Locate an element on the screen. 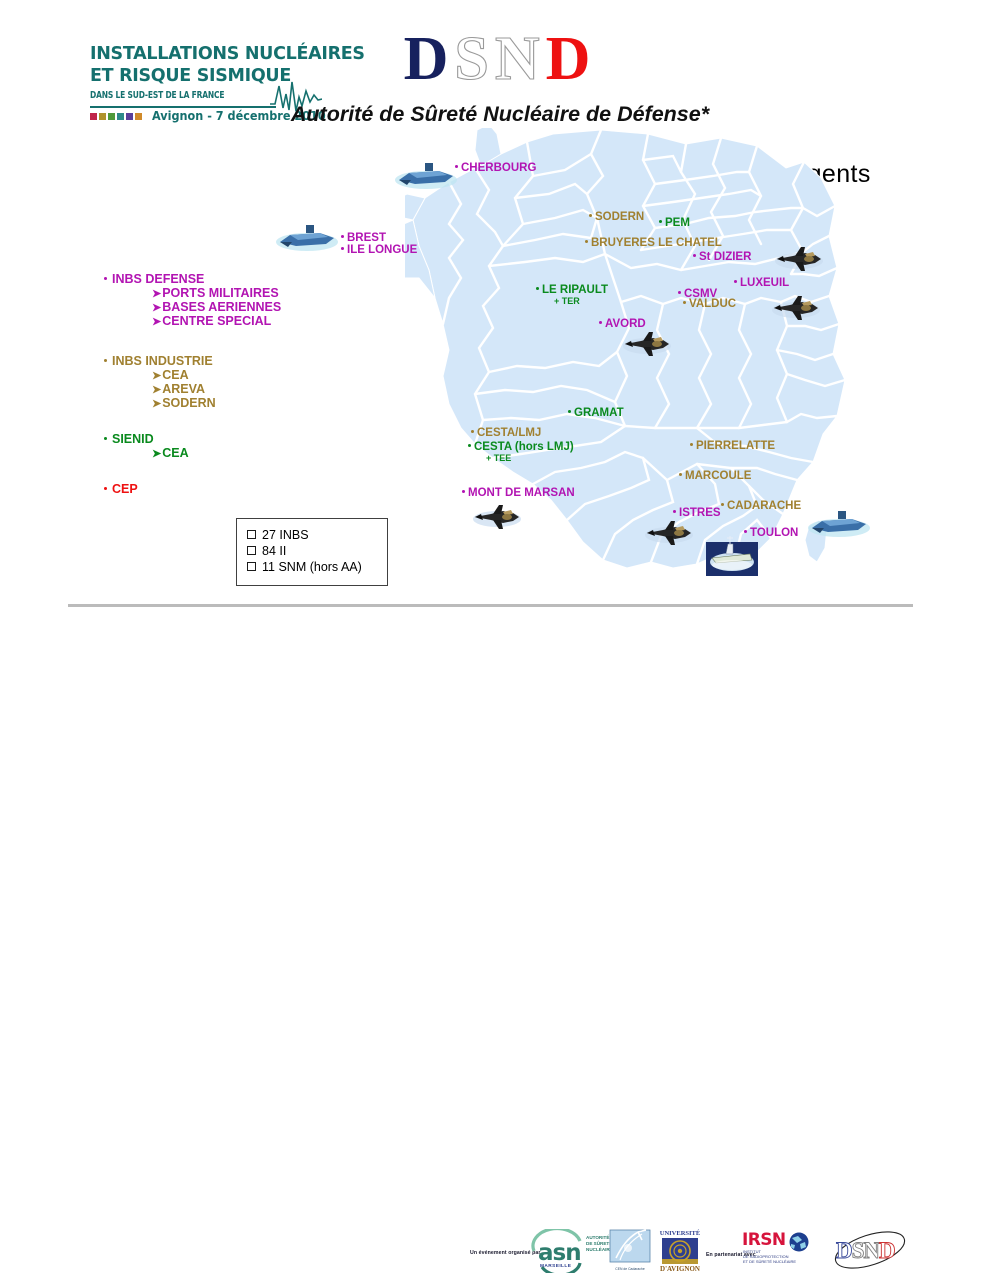  map-site-cesta-hors-lmj: CESTA (hors LMJ) + TEE is located at coordinates (521, 452).